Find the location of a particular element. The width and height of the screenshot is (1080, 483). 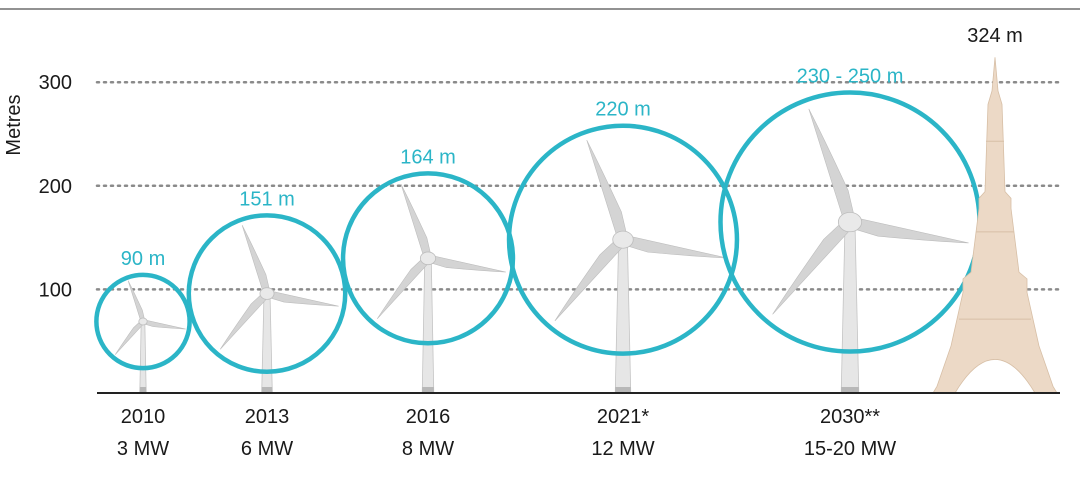

y-axis-label: Metres is located at coordinates (14, 124).